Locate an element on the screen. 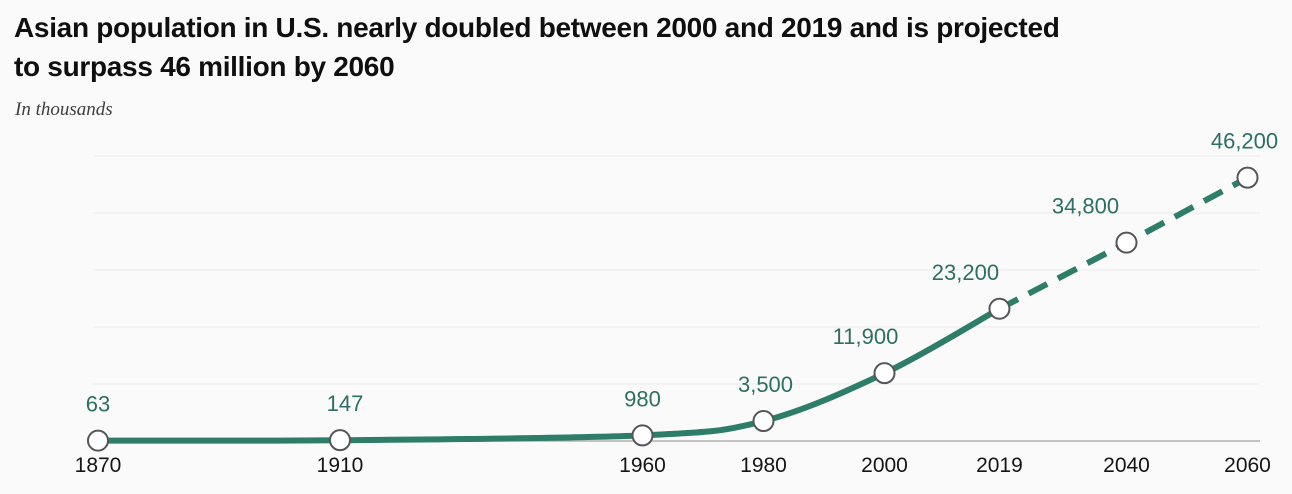 Image resolution: width=1292 pixels, height=494 pixels. x-axis-label: 2040 is located at coordinates (1126, 465).